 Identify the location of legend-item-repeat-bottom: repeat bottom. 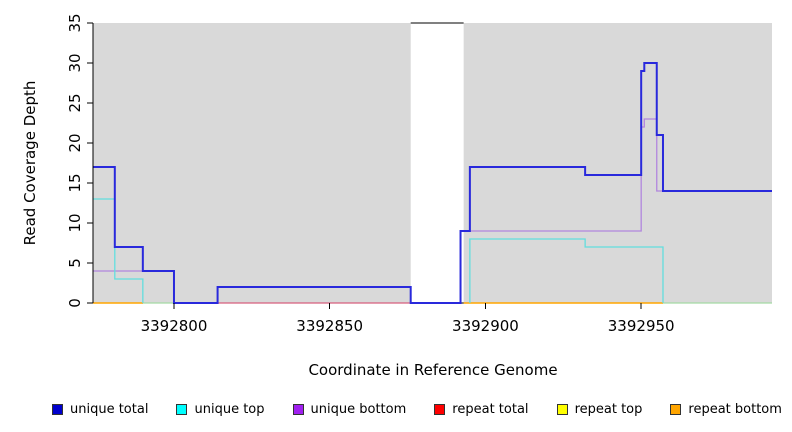
(726, 409).